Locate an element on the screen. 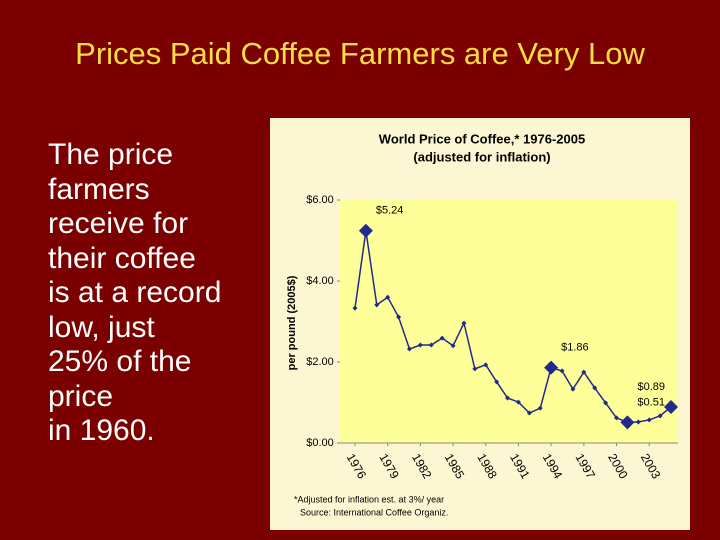 This screenshot has height=540, width=720. body-line: price is located at coordinates (81, 396).